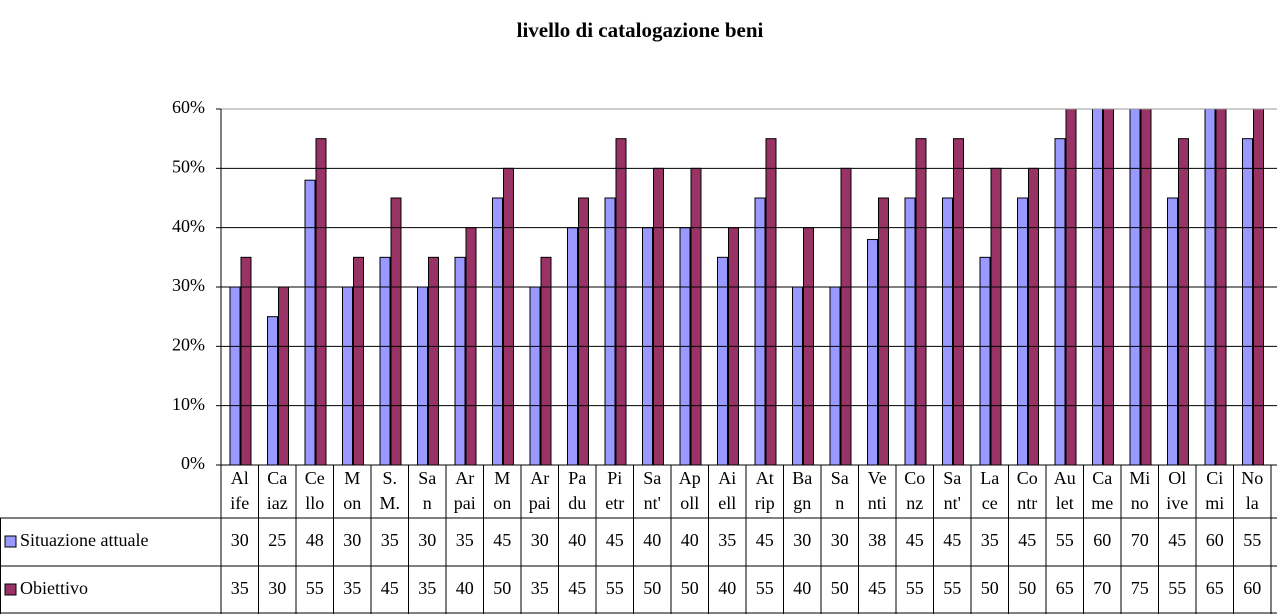 The height and width of the screenshot is (614, 1277). What do you see at coordinates (188, 344) in the screenshot?
I see `y-tick-label: 20%` at bounding box center [188, 344].